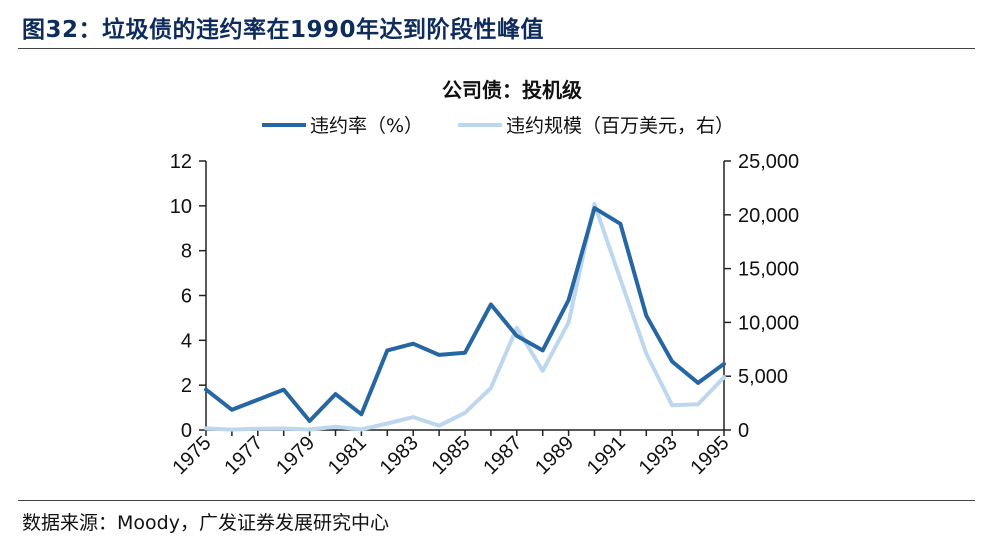 This screenshot has width=981, height=540. What do you see at coordinates (658, 455) in the screenshot?
I see `x-axis-tick-label: 1993` at bounding box center [658, 455].